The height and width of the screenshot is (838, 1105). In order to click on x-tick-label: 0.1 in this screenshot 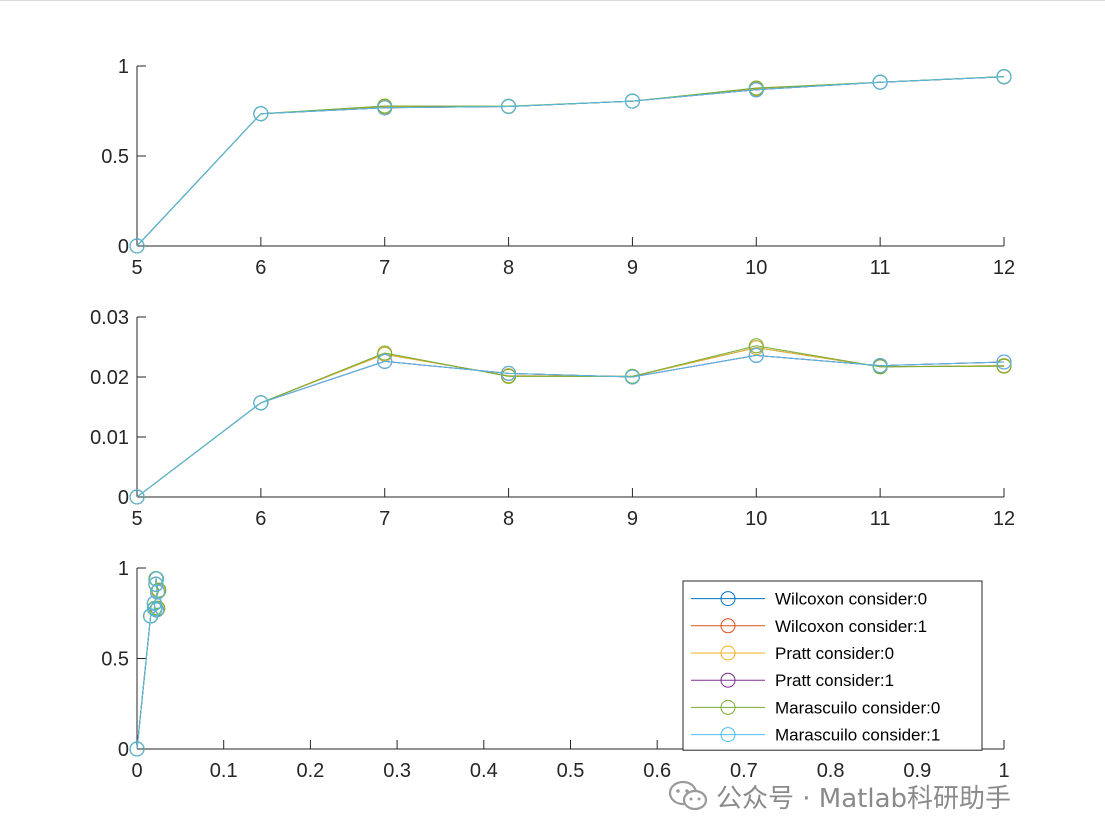, I will do `click(224, 771)`.